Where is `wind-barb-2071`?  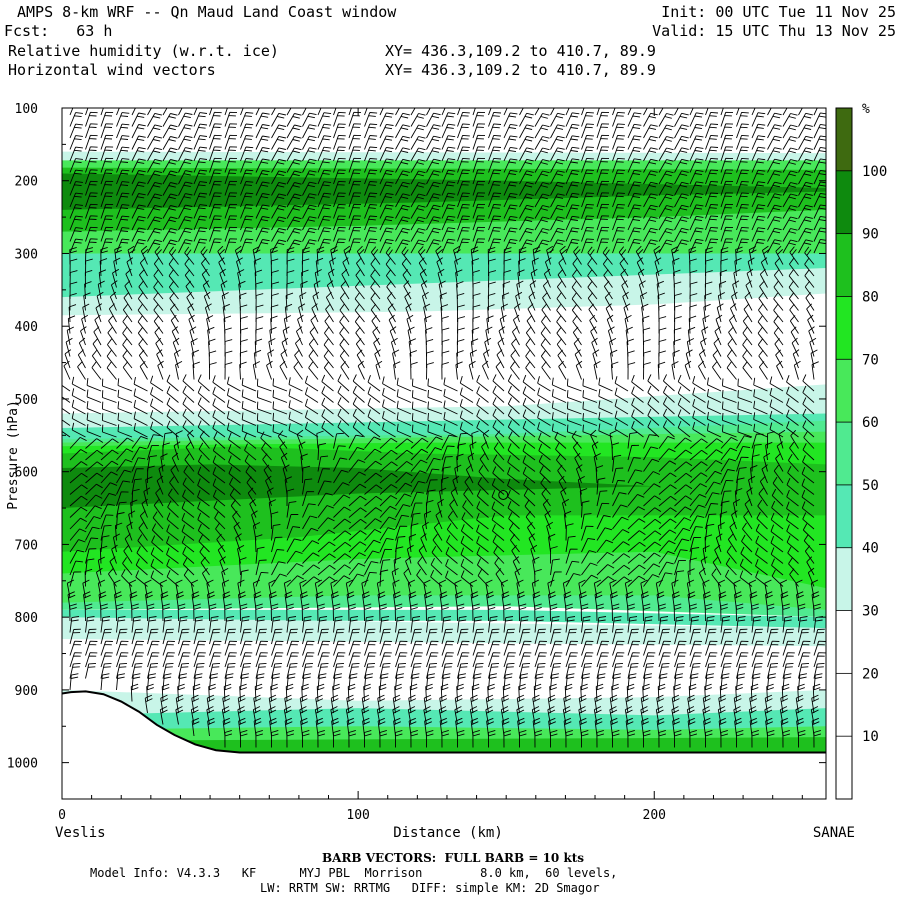 wind-barb-2071 is located at coordinates (652, 489).